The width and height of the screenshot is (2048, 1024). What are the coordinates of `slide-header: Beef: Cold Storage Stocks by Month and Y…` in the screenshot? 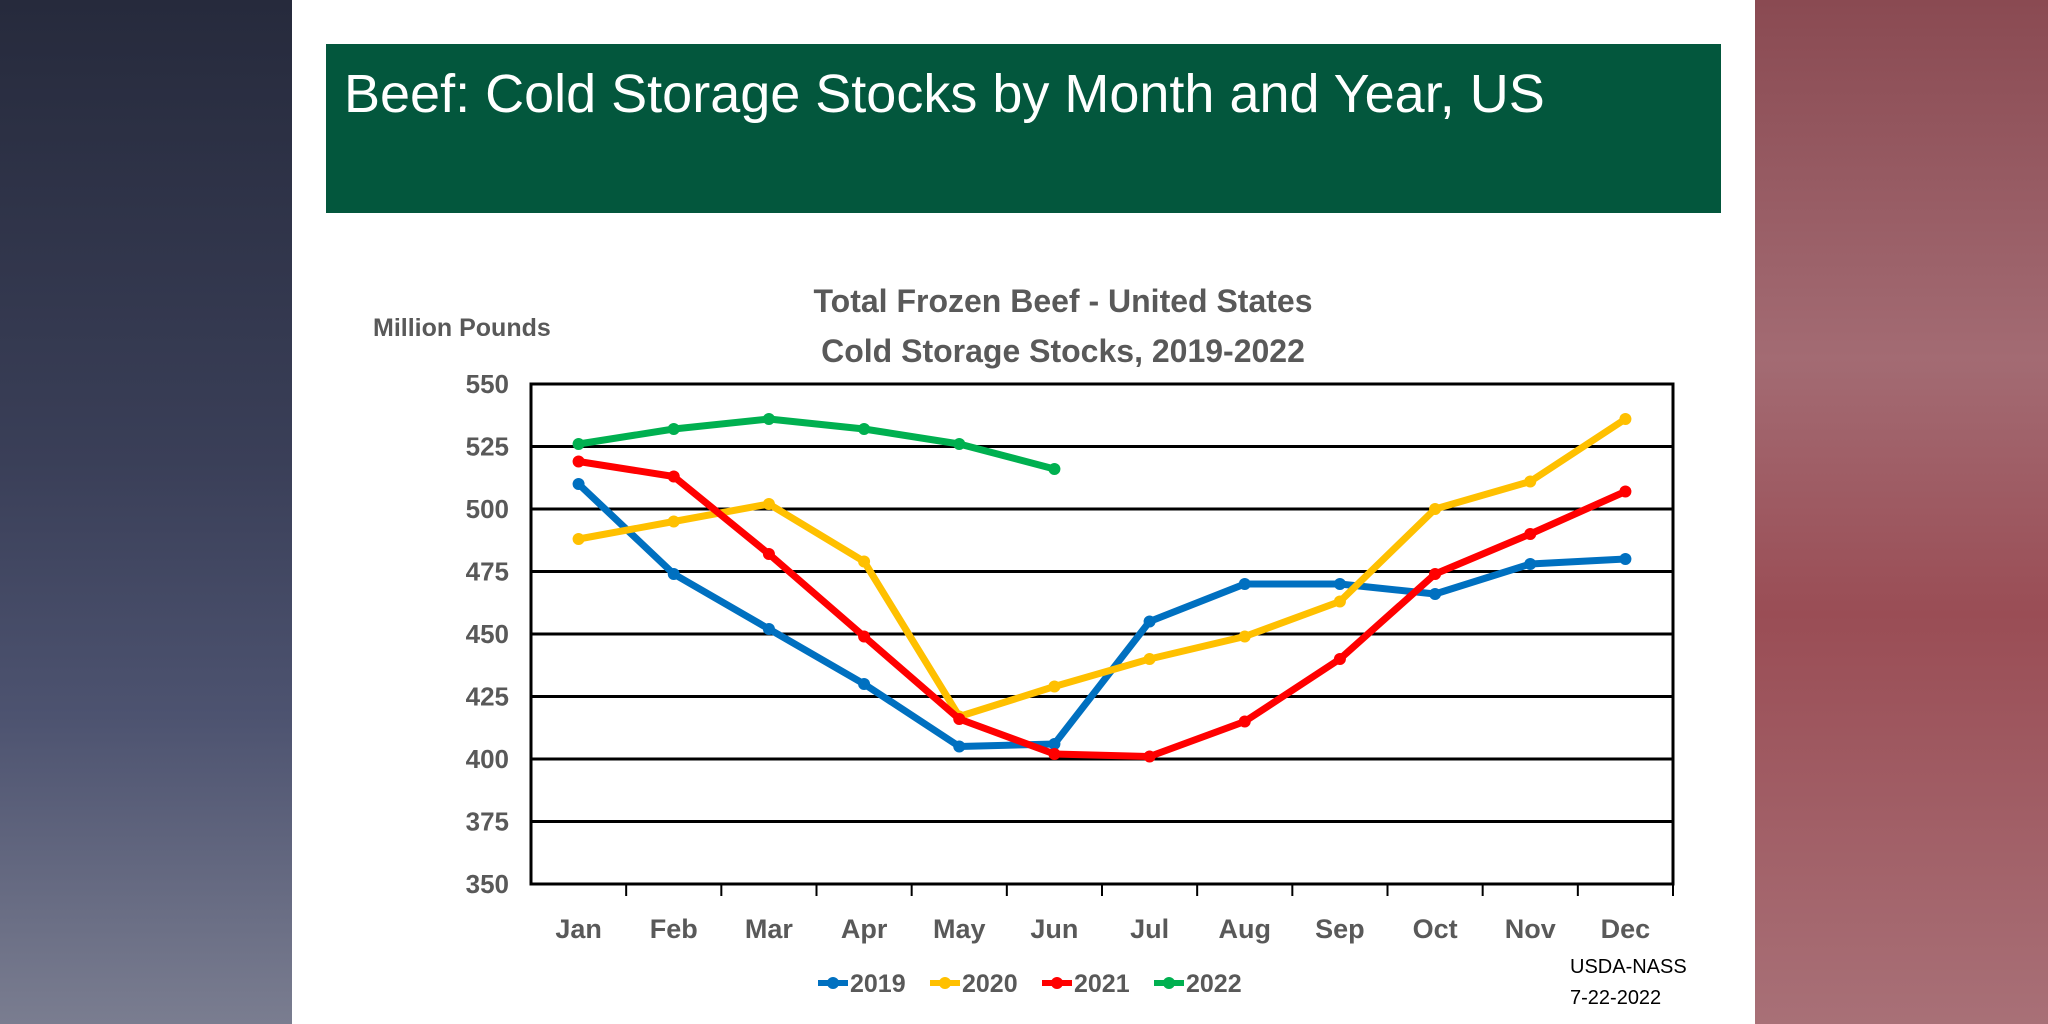 It's located at (1023, 128).